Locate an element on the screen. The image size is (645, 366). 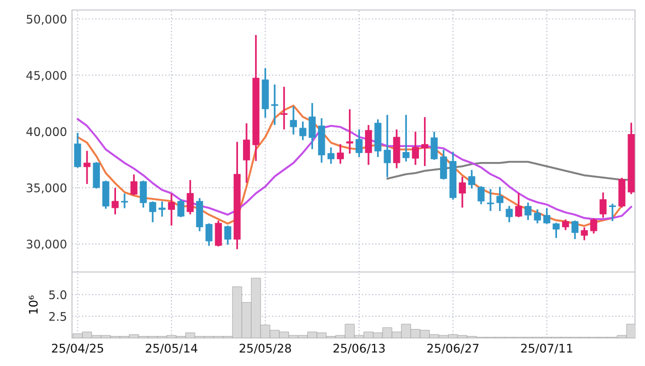
y-tick-label: 35,000 is located at coordinates (46, 188).